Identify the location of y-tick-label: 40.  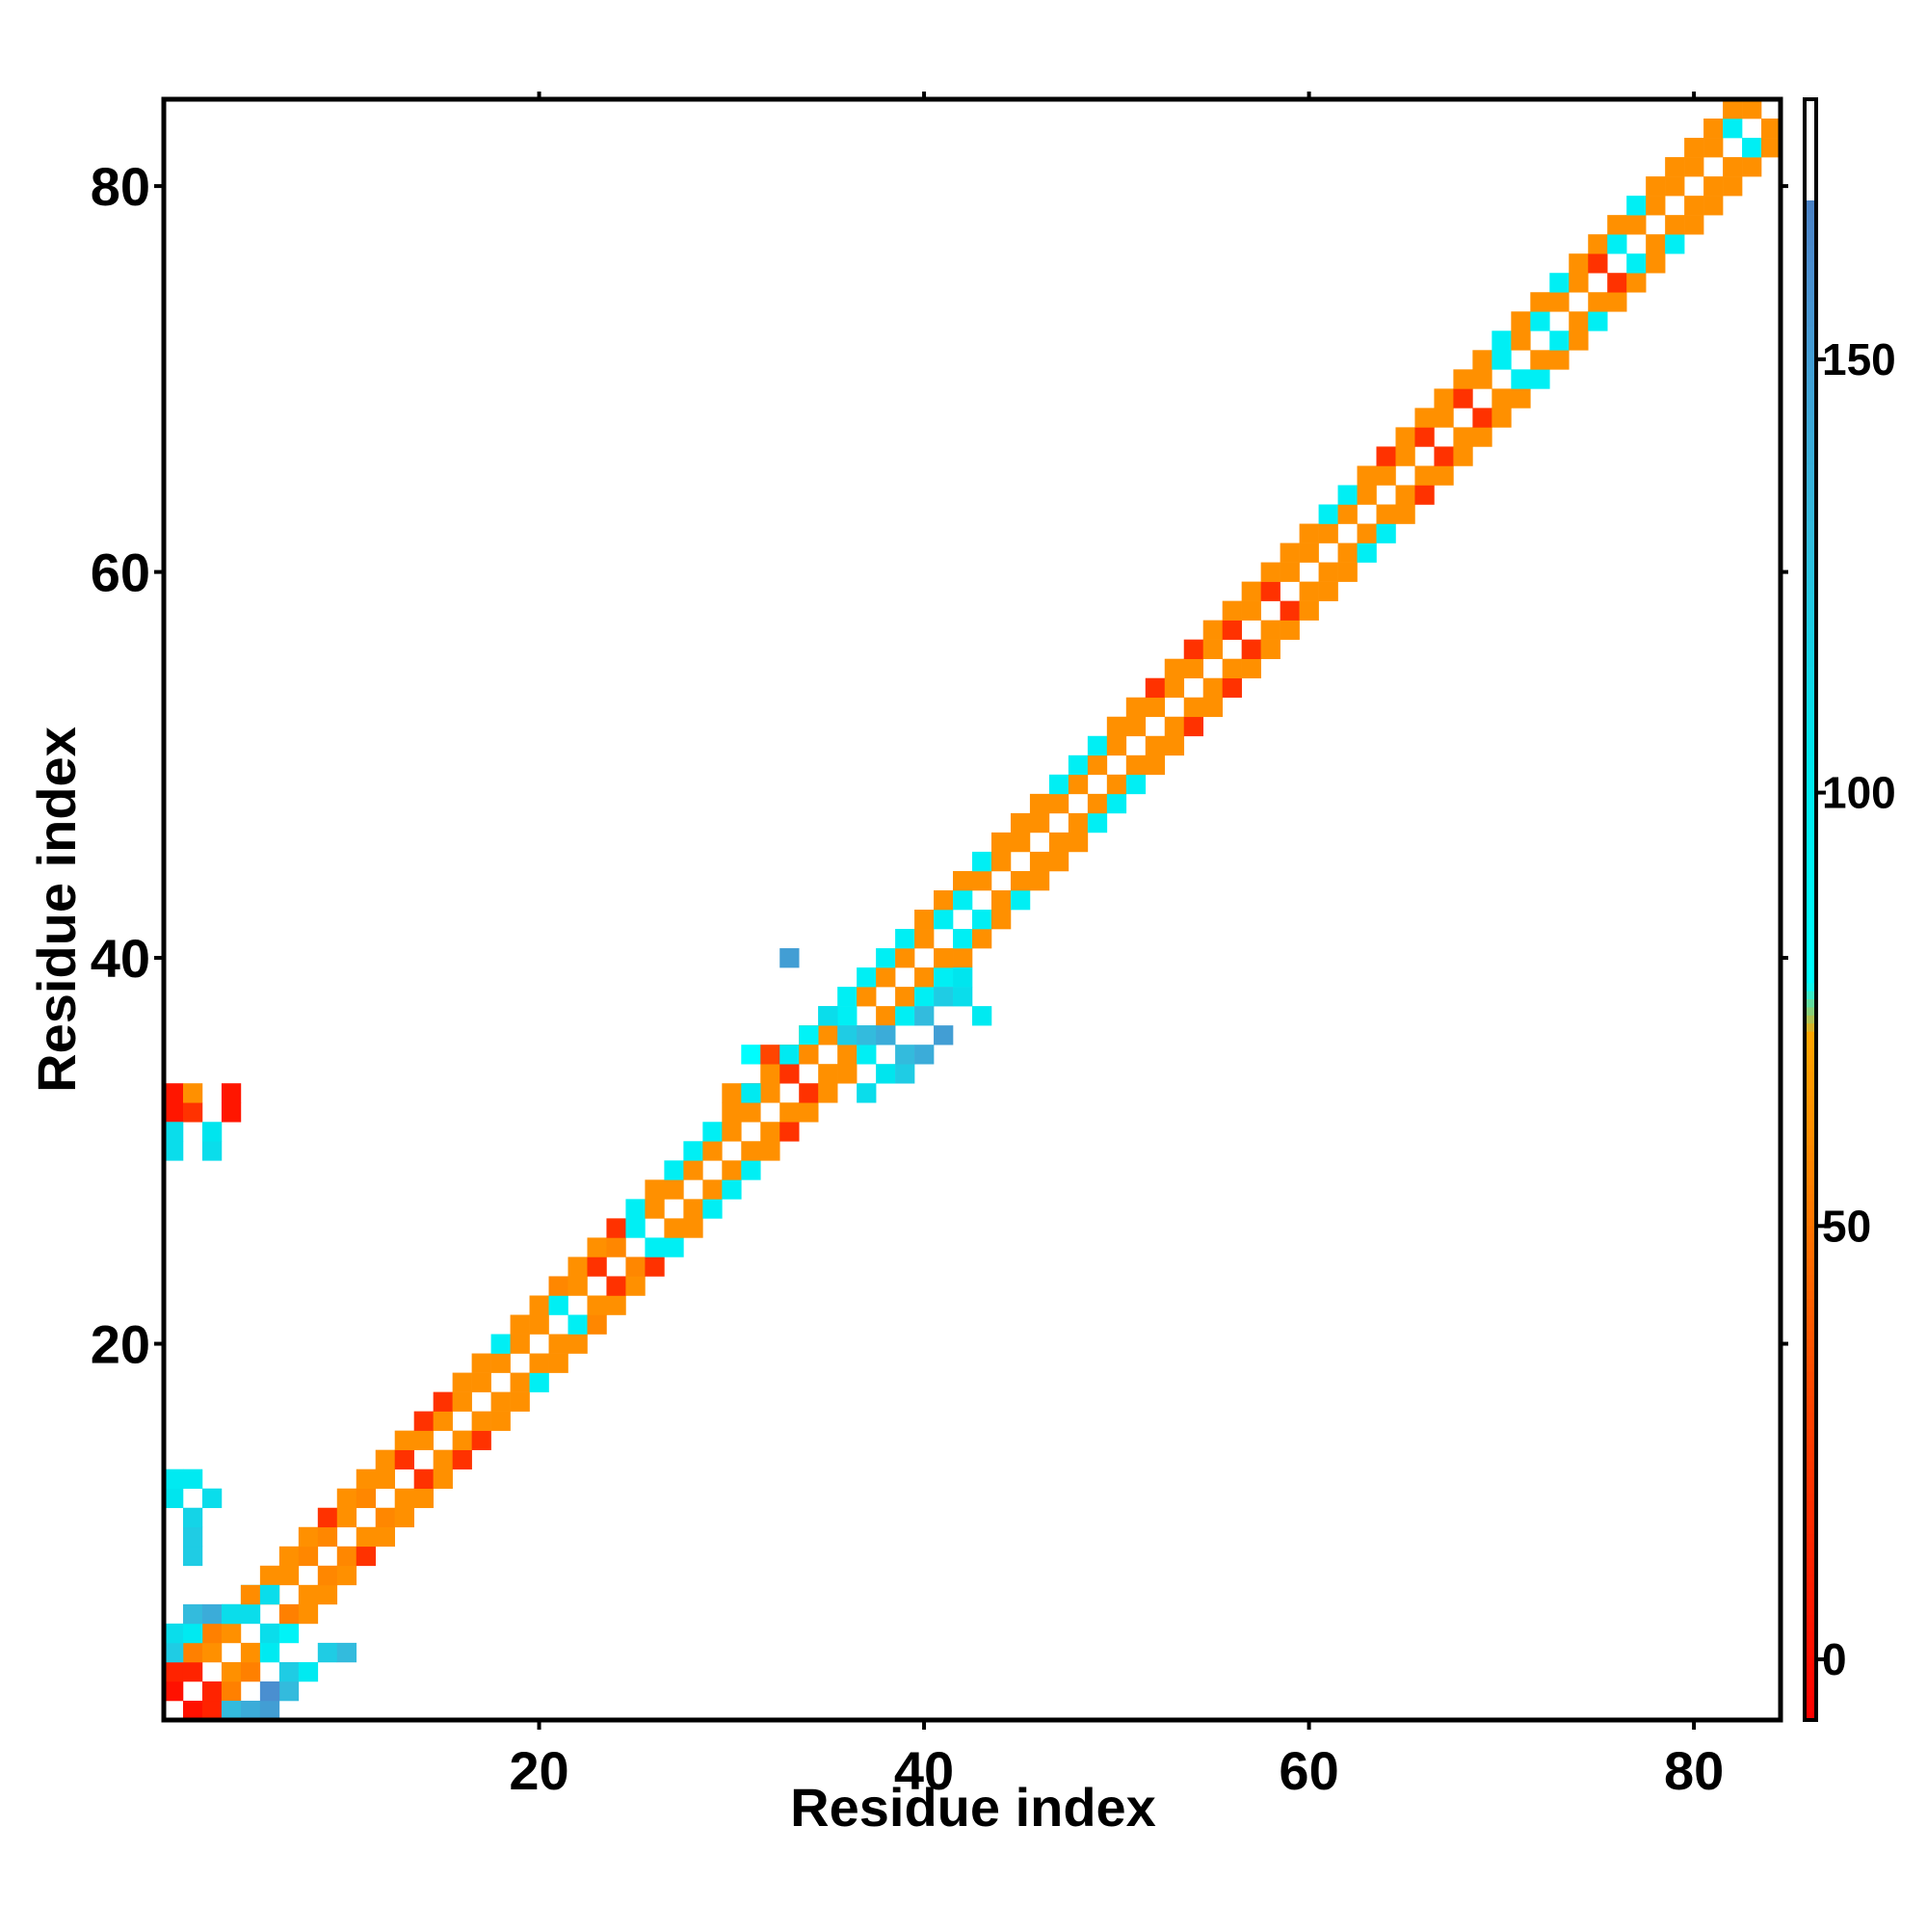
(121, 958).